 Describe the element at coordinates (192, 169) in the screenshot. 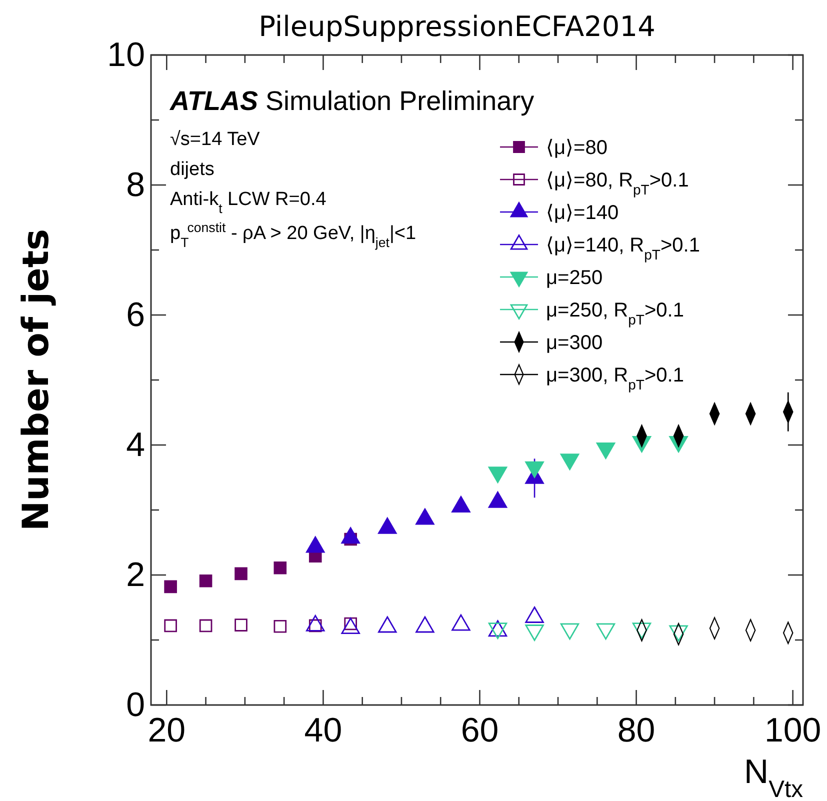

I see `annotation: dijets` at that location.